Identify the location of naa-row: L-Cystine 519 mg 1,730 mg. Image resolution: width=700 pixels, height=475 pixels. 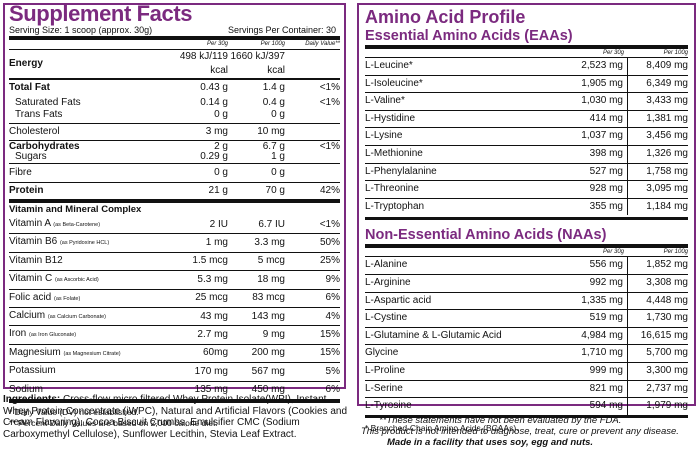
(526, 319).